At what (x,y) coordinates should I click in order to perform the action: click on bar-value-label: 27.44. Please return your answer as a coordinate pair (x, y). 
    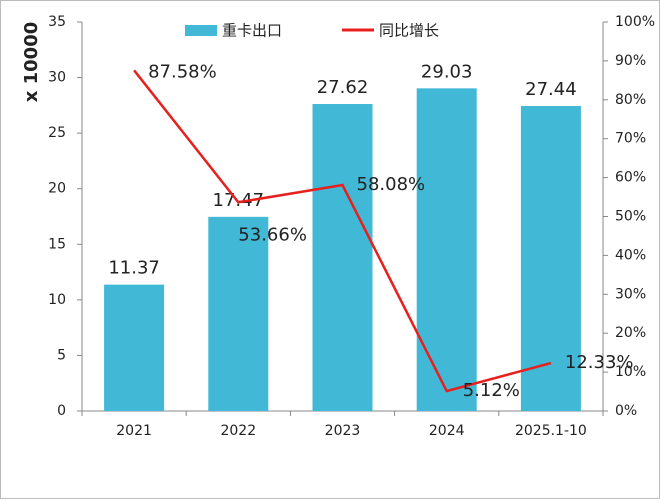
    Looking at the image, I should click on (551, 89).